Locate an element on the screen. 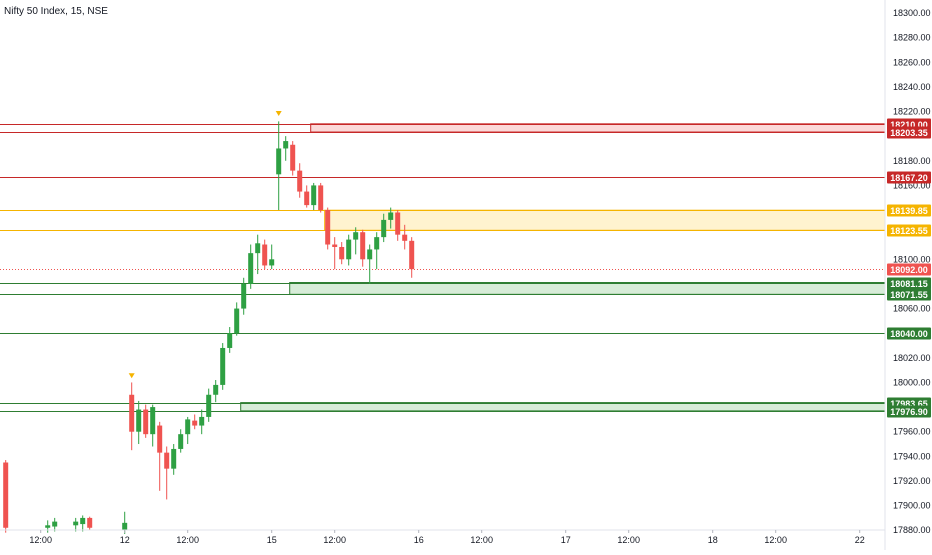 The image size is (932, 555). price-label-text: 18071.55 is located at coordinates (909, 295).